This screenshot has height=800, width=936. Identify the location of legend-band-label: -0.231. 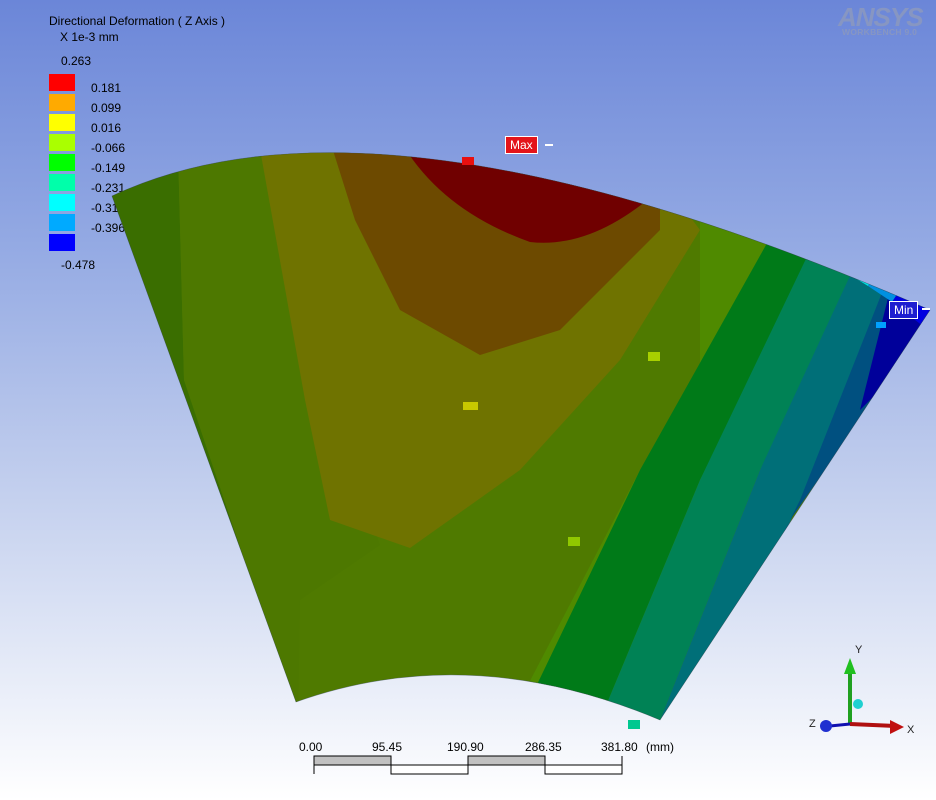
(108, 188).